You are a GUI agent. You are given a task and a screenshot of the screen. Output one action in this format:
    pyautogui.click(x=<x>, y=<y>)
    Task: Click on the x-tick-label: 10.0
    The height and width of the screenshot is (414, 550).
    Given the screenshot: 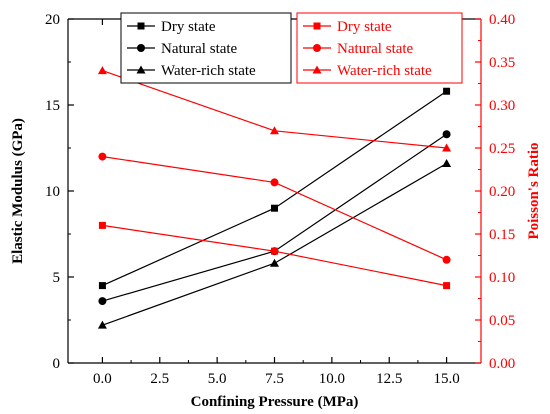 What is the action you would take?
    pyautogui.click(x=332, y=379)
    